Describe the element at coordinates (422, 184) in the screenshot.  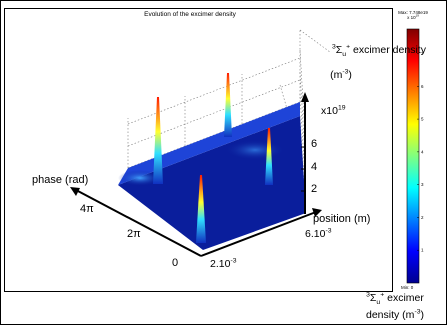
I see `colorbar-tick-label: 3` at that location.